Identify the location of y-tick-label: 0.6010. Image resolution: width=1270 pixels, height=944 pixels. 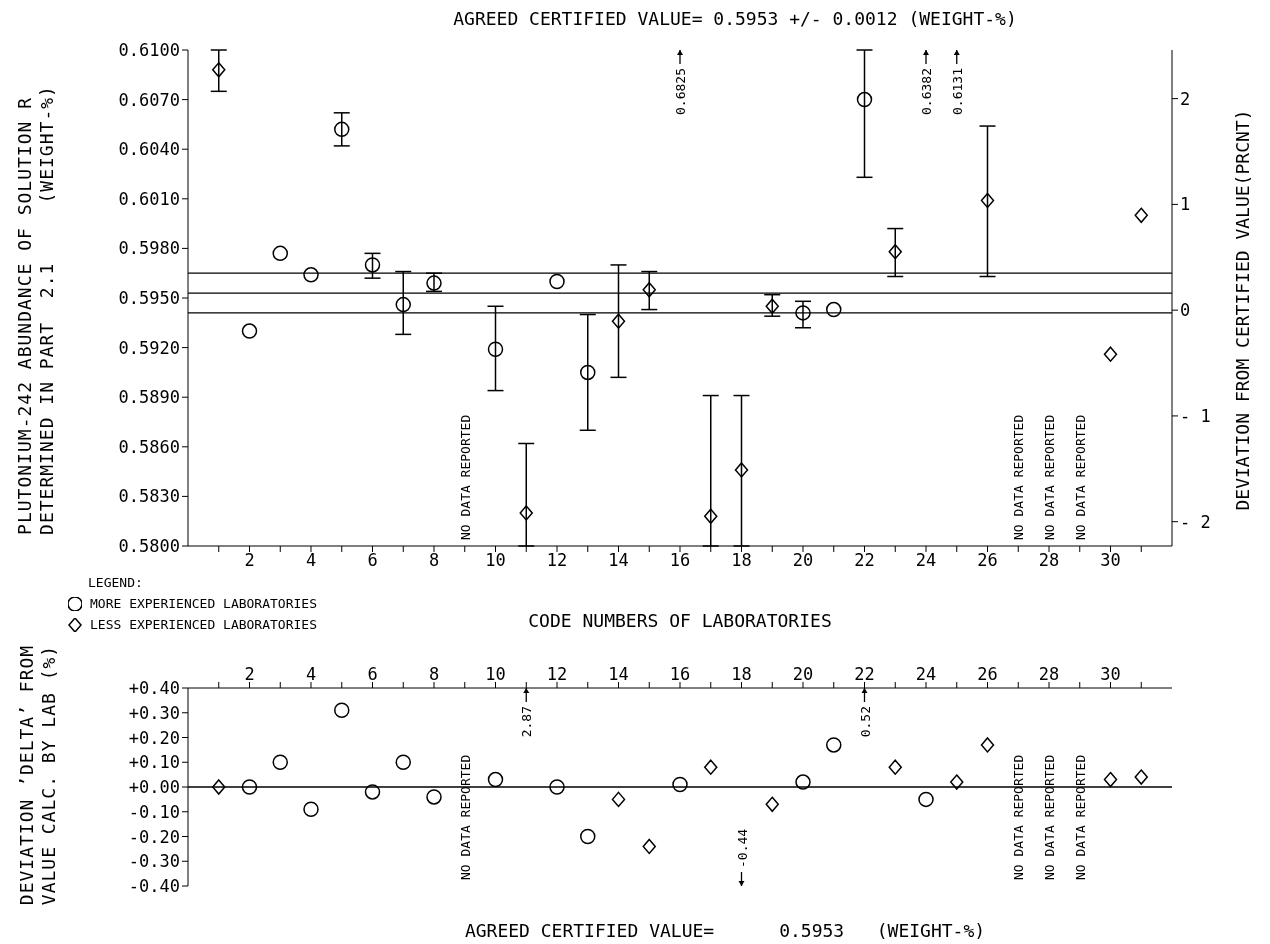
(149, 198).